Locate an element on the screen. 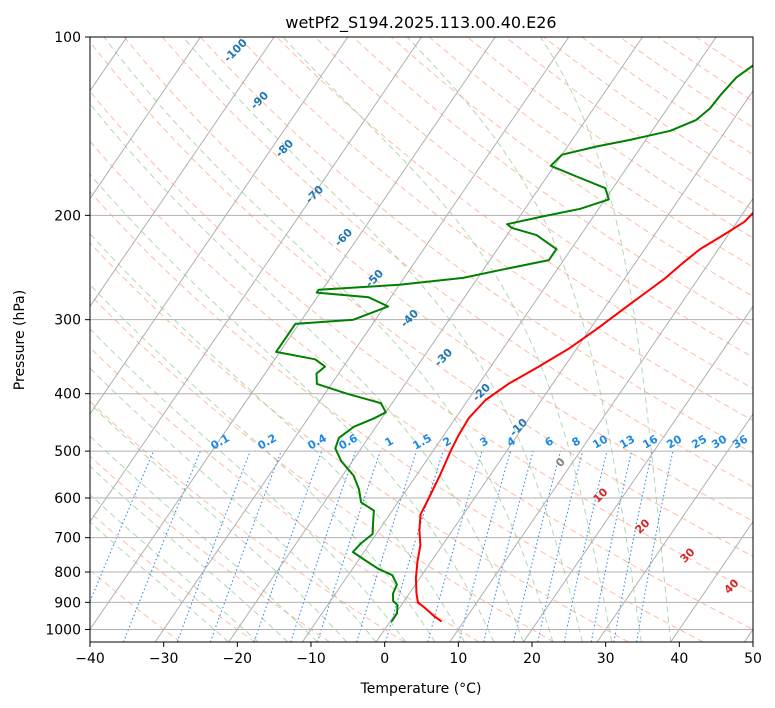 Image resolution: width=775 pixels, height=708 pixels. dry-adiabat-line is located at coordinates (173, 576).